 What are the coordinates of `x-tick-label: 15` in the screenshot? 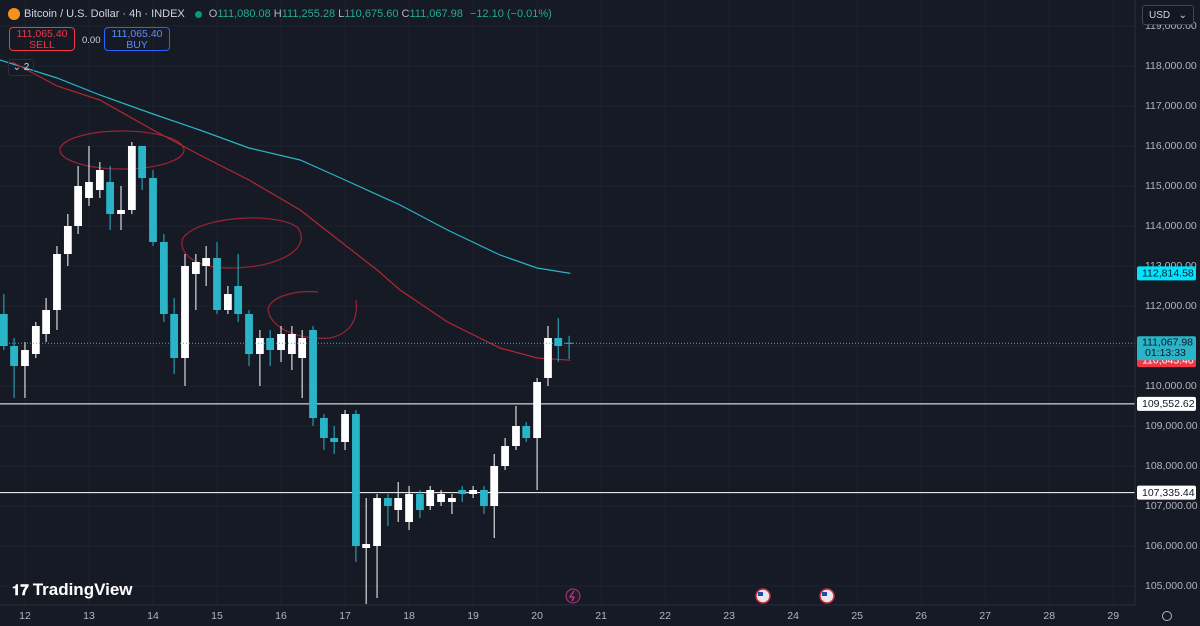 It's located at (217, 616).